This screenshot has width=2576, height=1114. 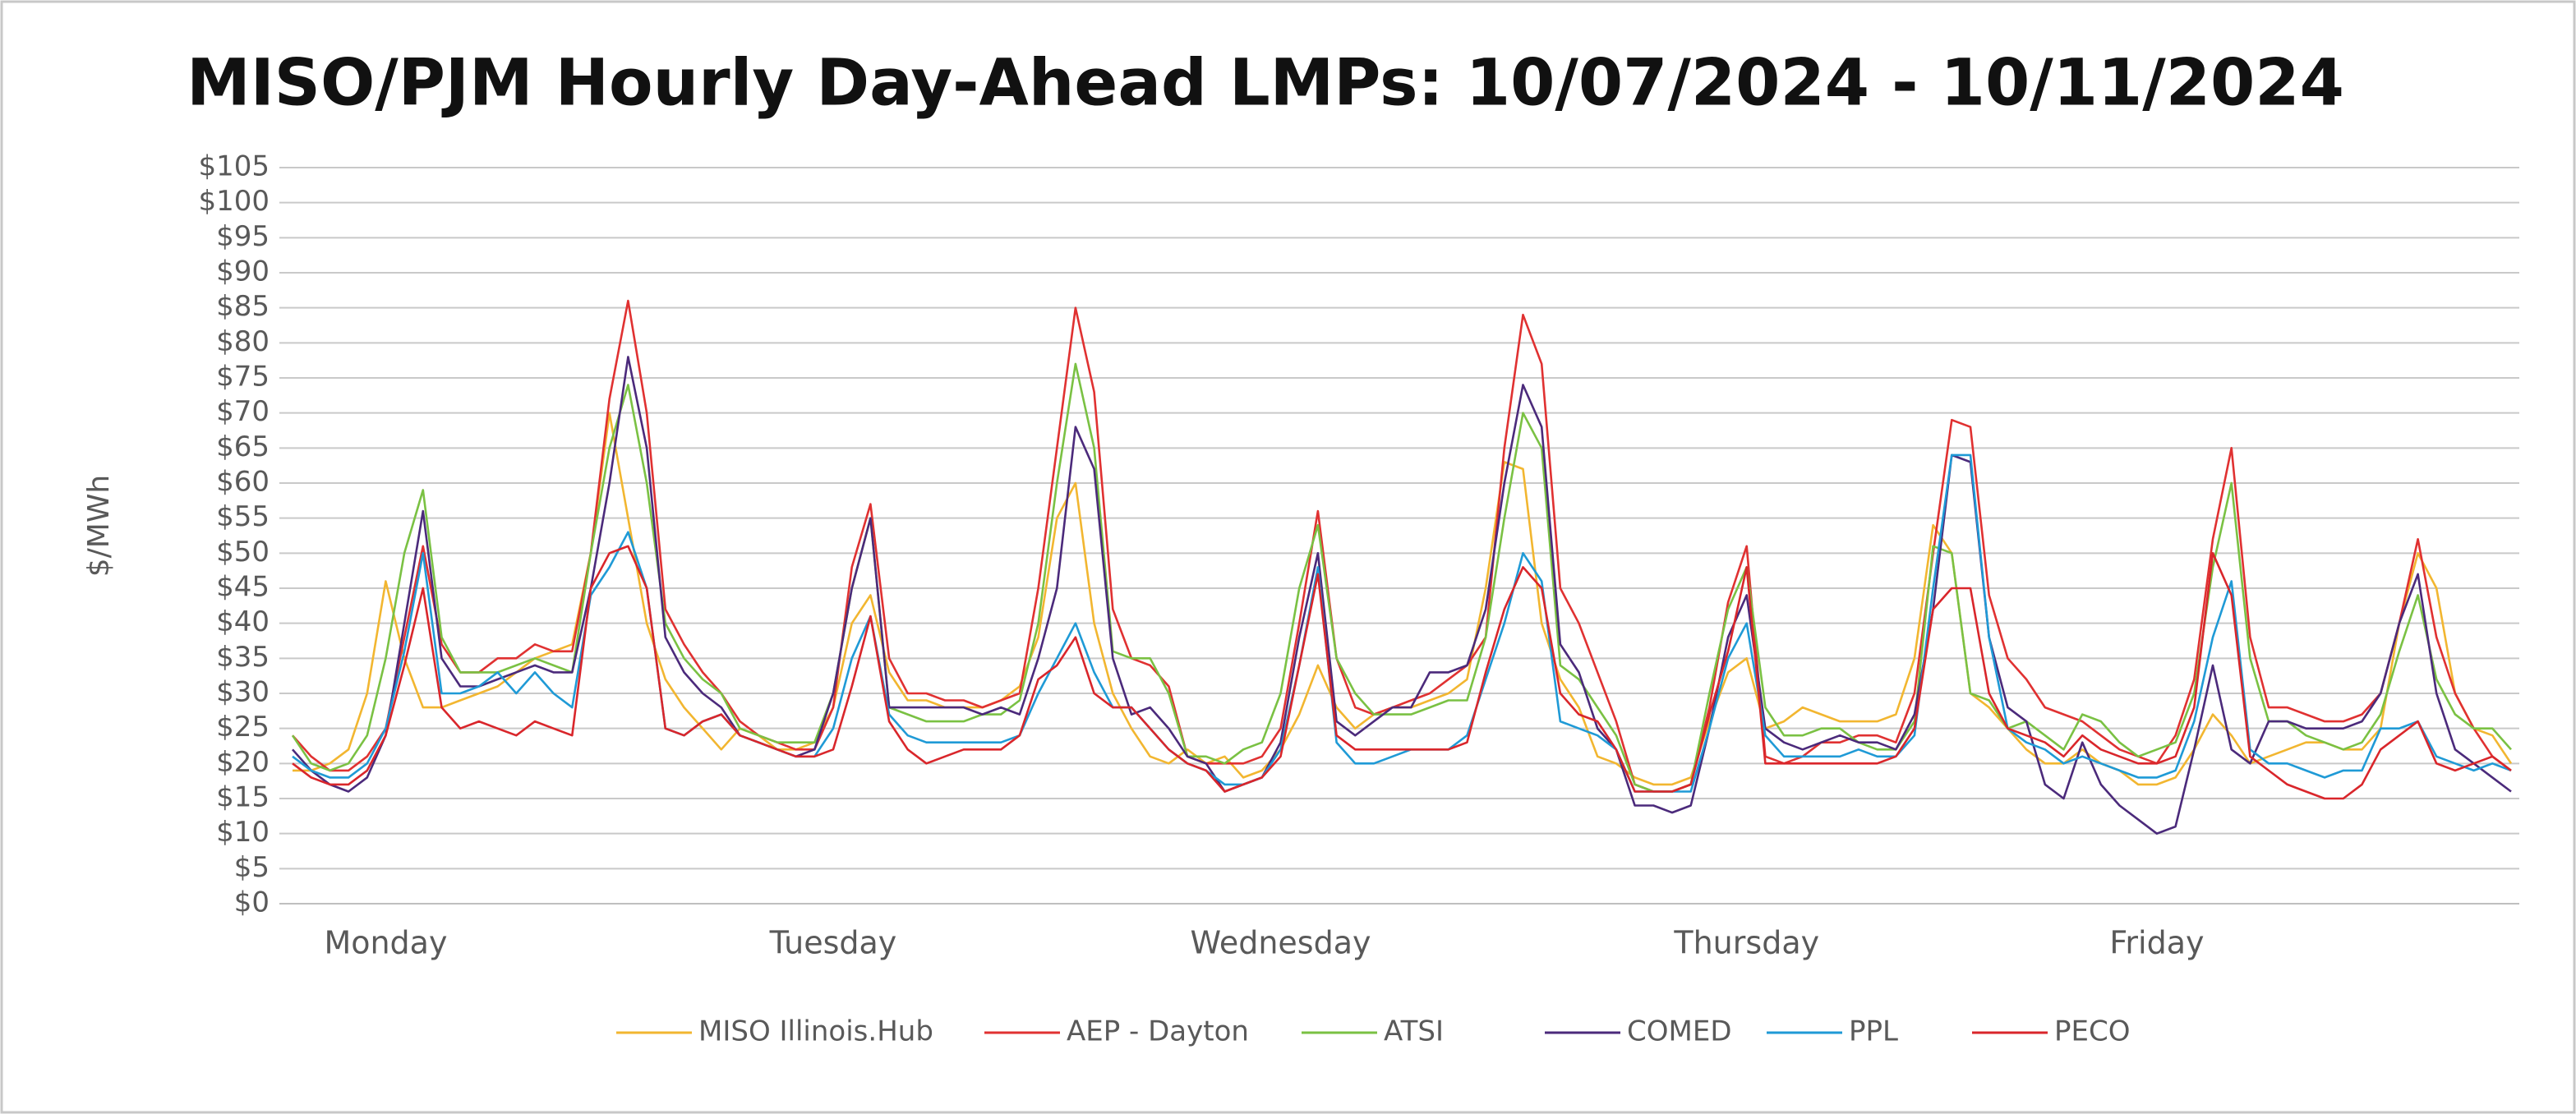 What do you see at coordinates (252, 902) in the screenshot?
I see `y-tick-label: $0` at bounding box center [252, 902].